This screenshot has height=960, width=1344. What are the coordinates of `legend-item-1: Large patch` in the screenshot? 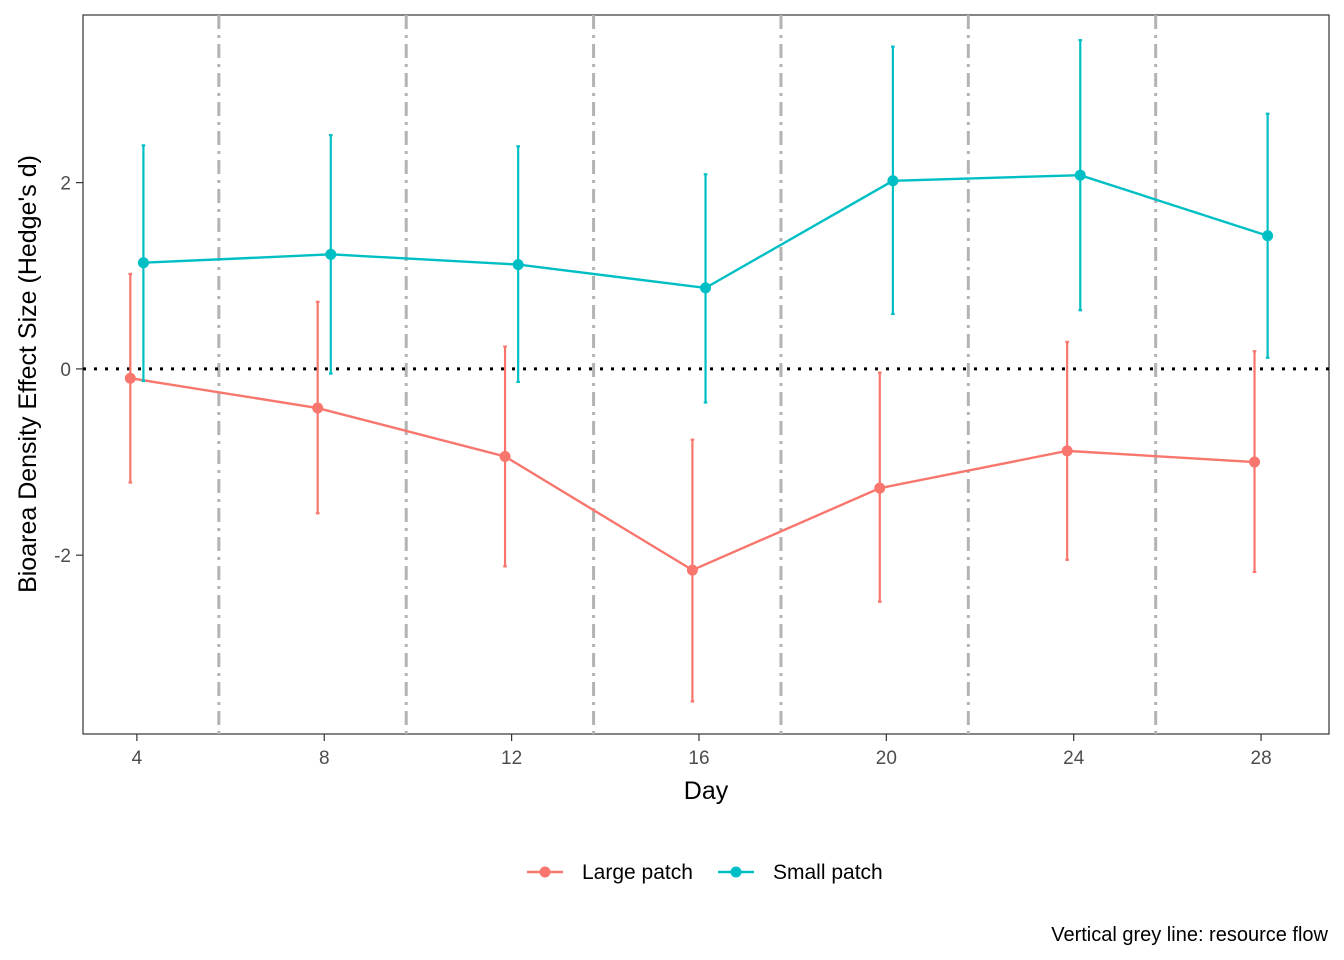 It's located at (610, 872).